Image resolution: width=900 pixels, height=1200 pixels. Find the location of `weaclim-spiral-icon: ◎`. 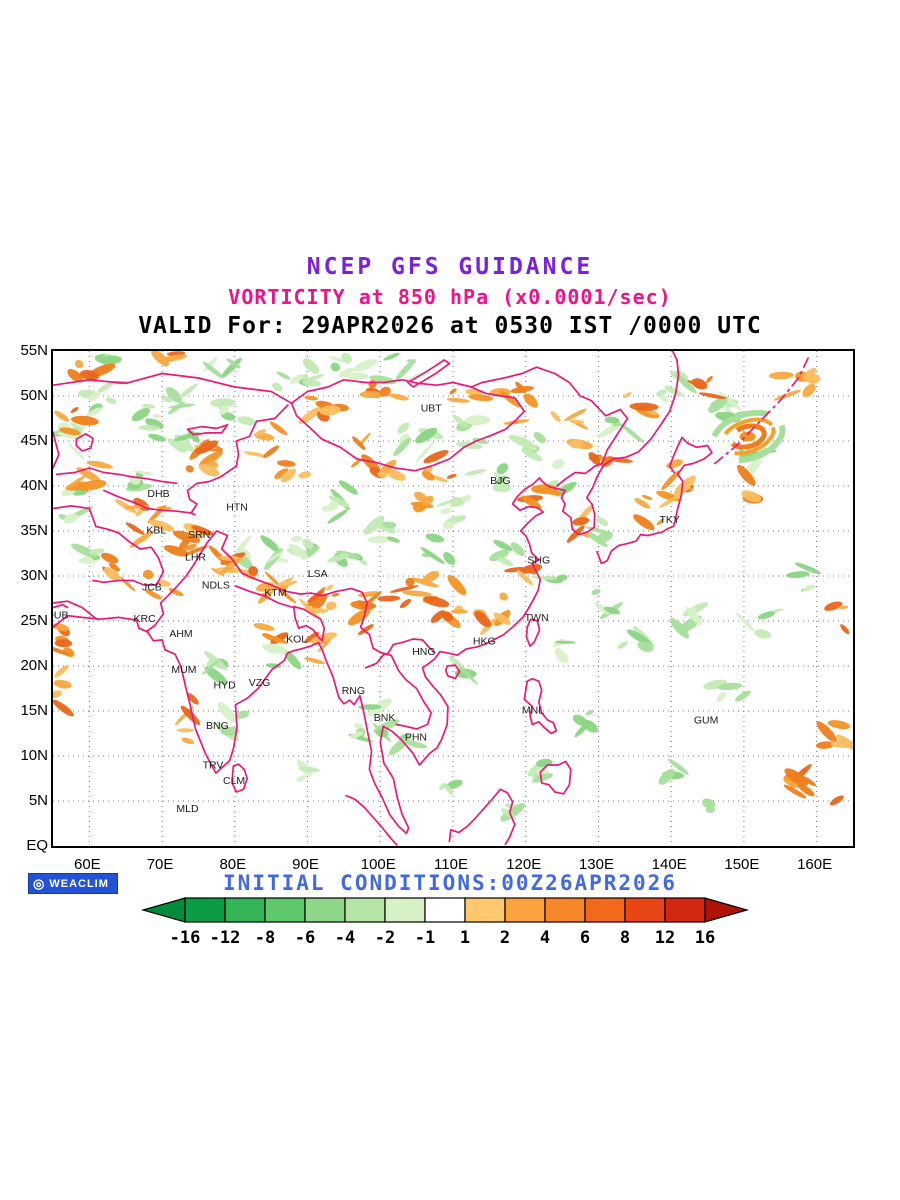

weaclim-spiral-icon: ◎ is located at coordinates (39, 883).